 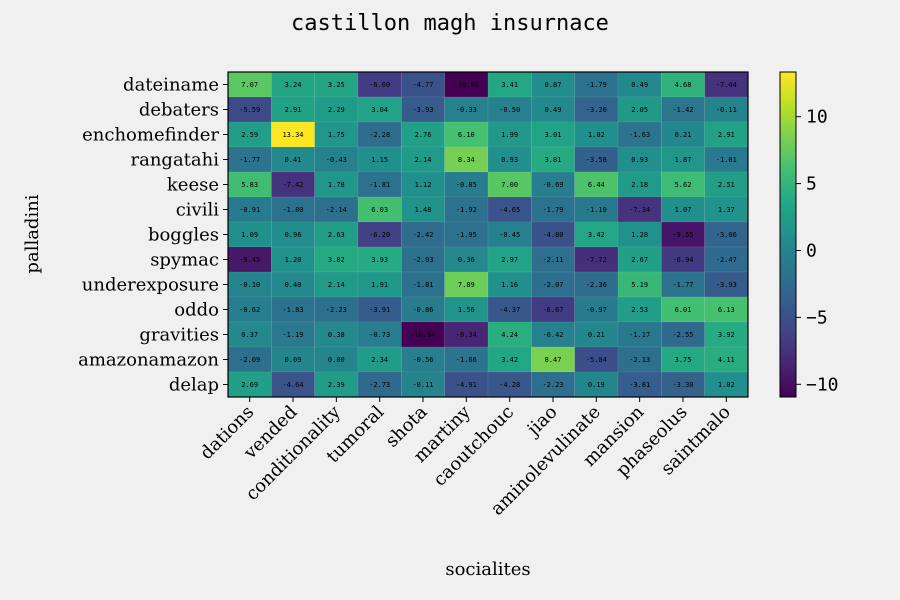 I want to click on cell-value-label: 2.53, so click(x=639, y=310).